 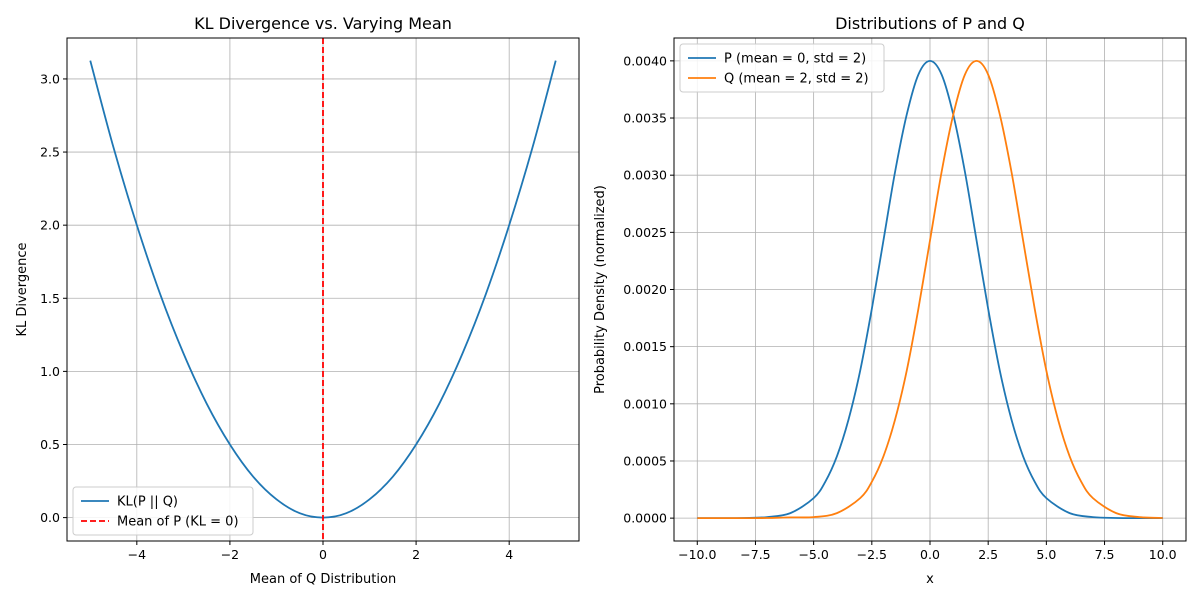 I want to click on chart-title: Distributions of P and Q, so click(x=930, y=23).